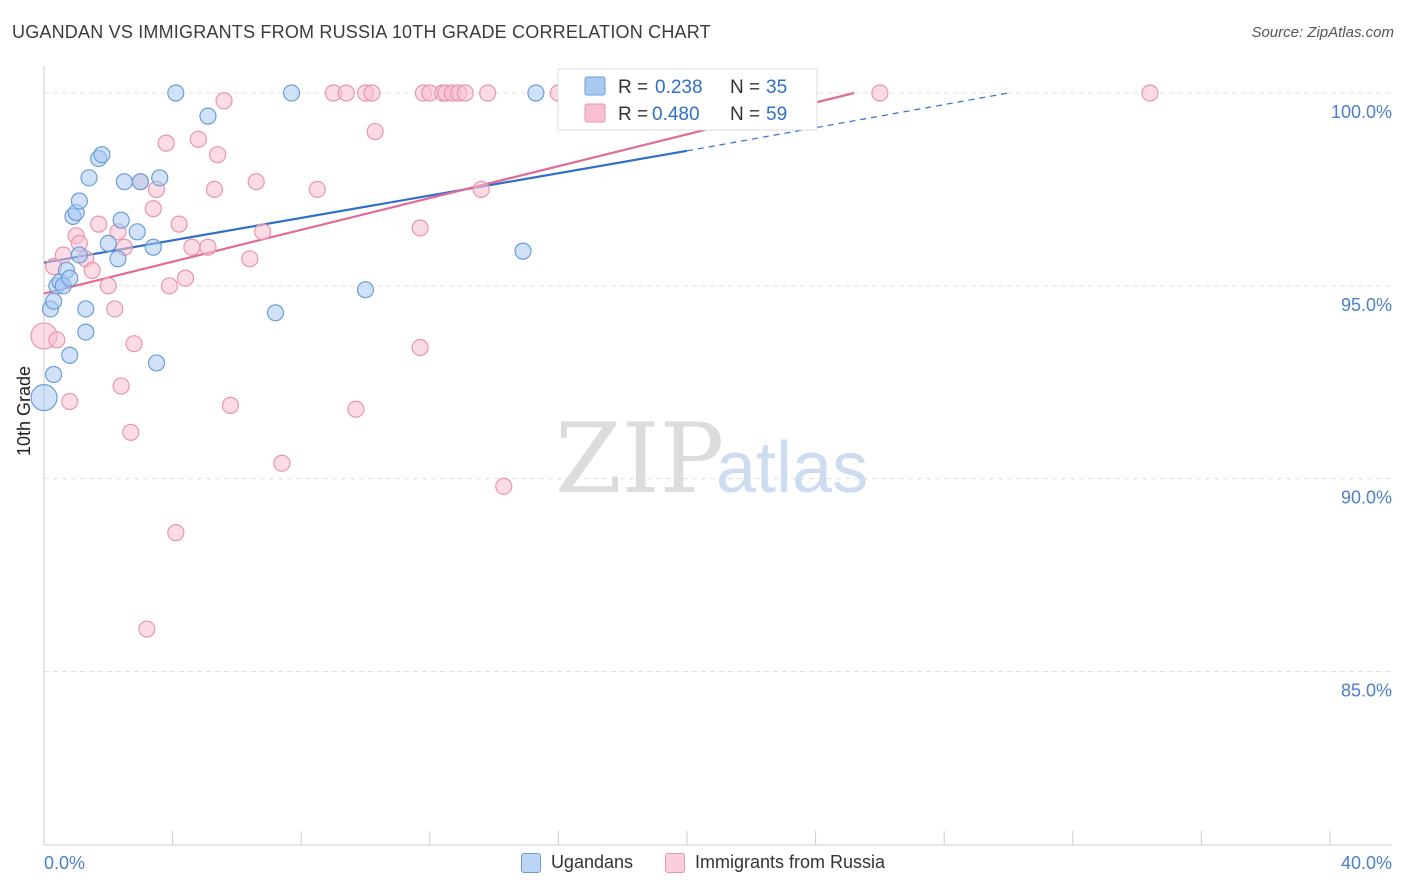 The image size is (1406, 892). Describe the element at coordinates (639, 459) in the screenshot. I see `watermark-zip: ZIP` at that location.